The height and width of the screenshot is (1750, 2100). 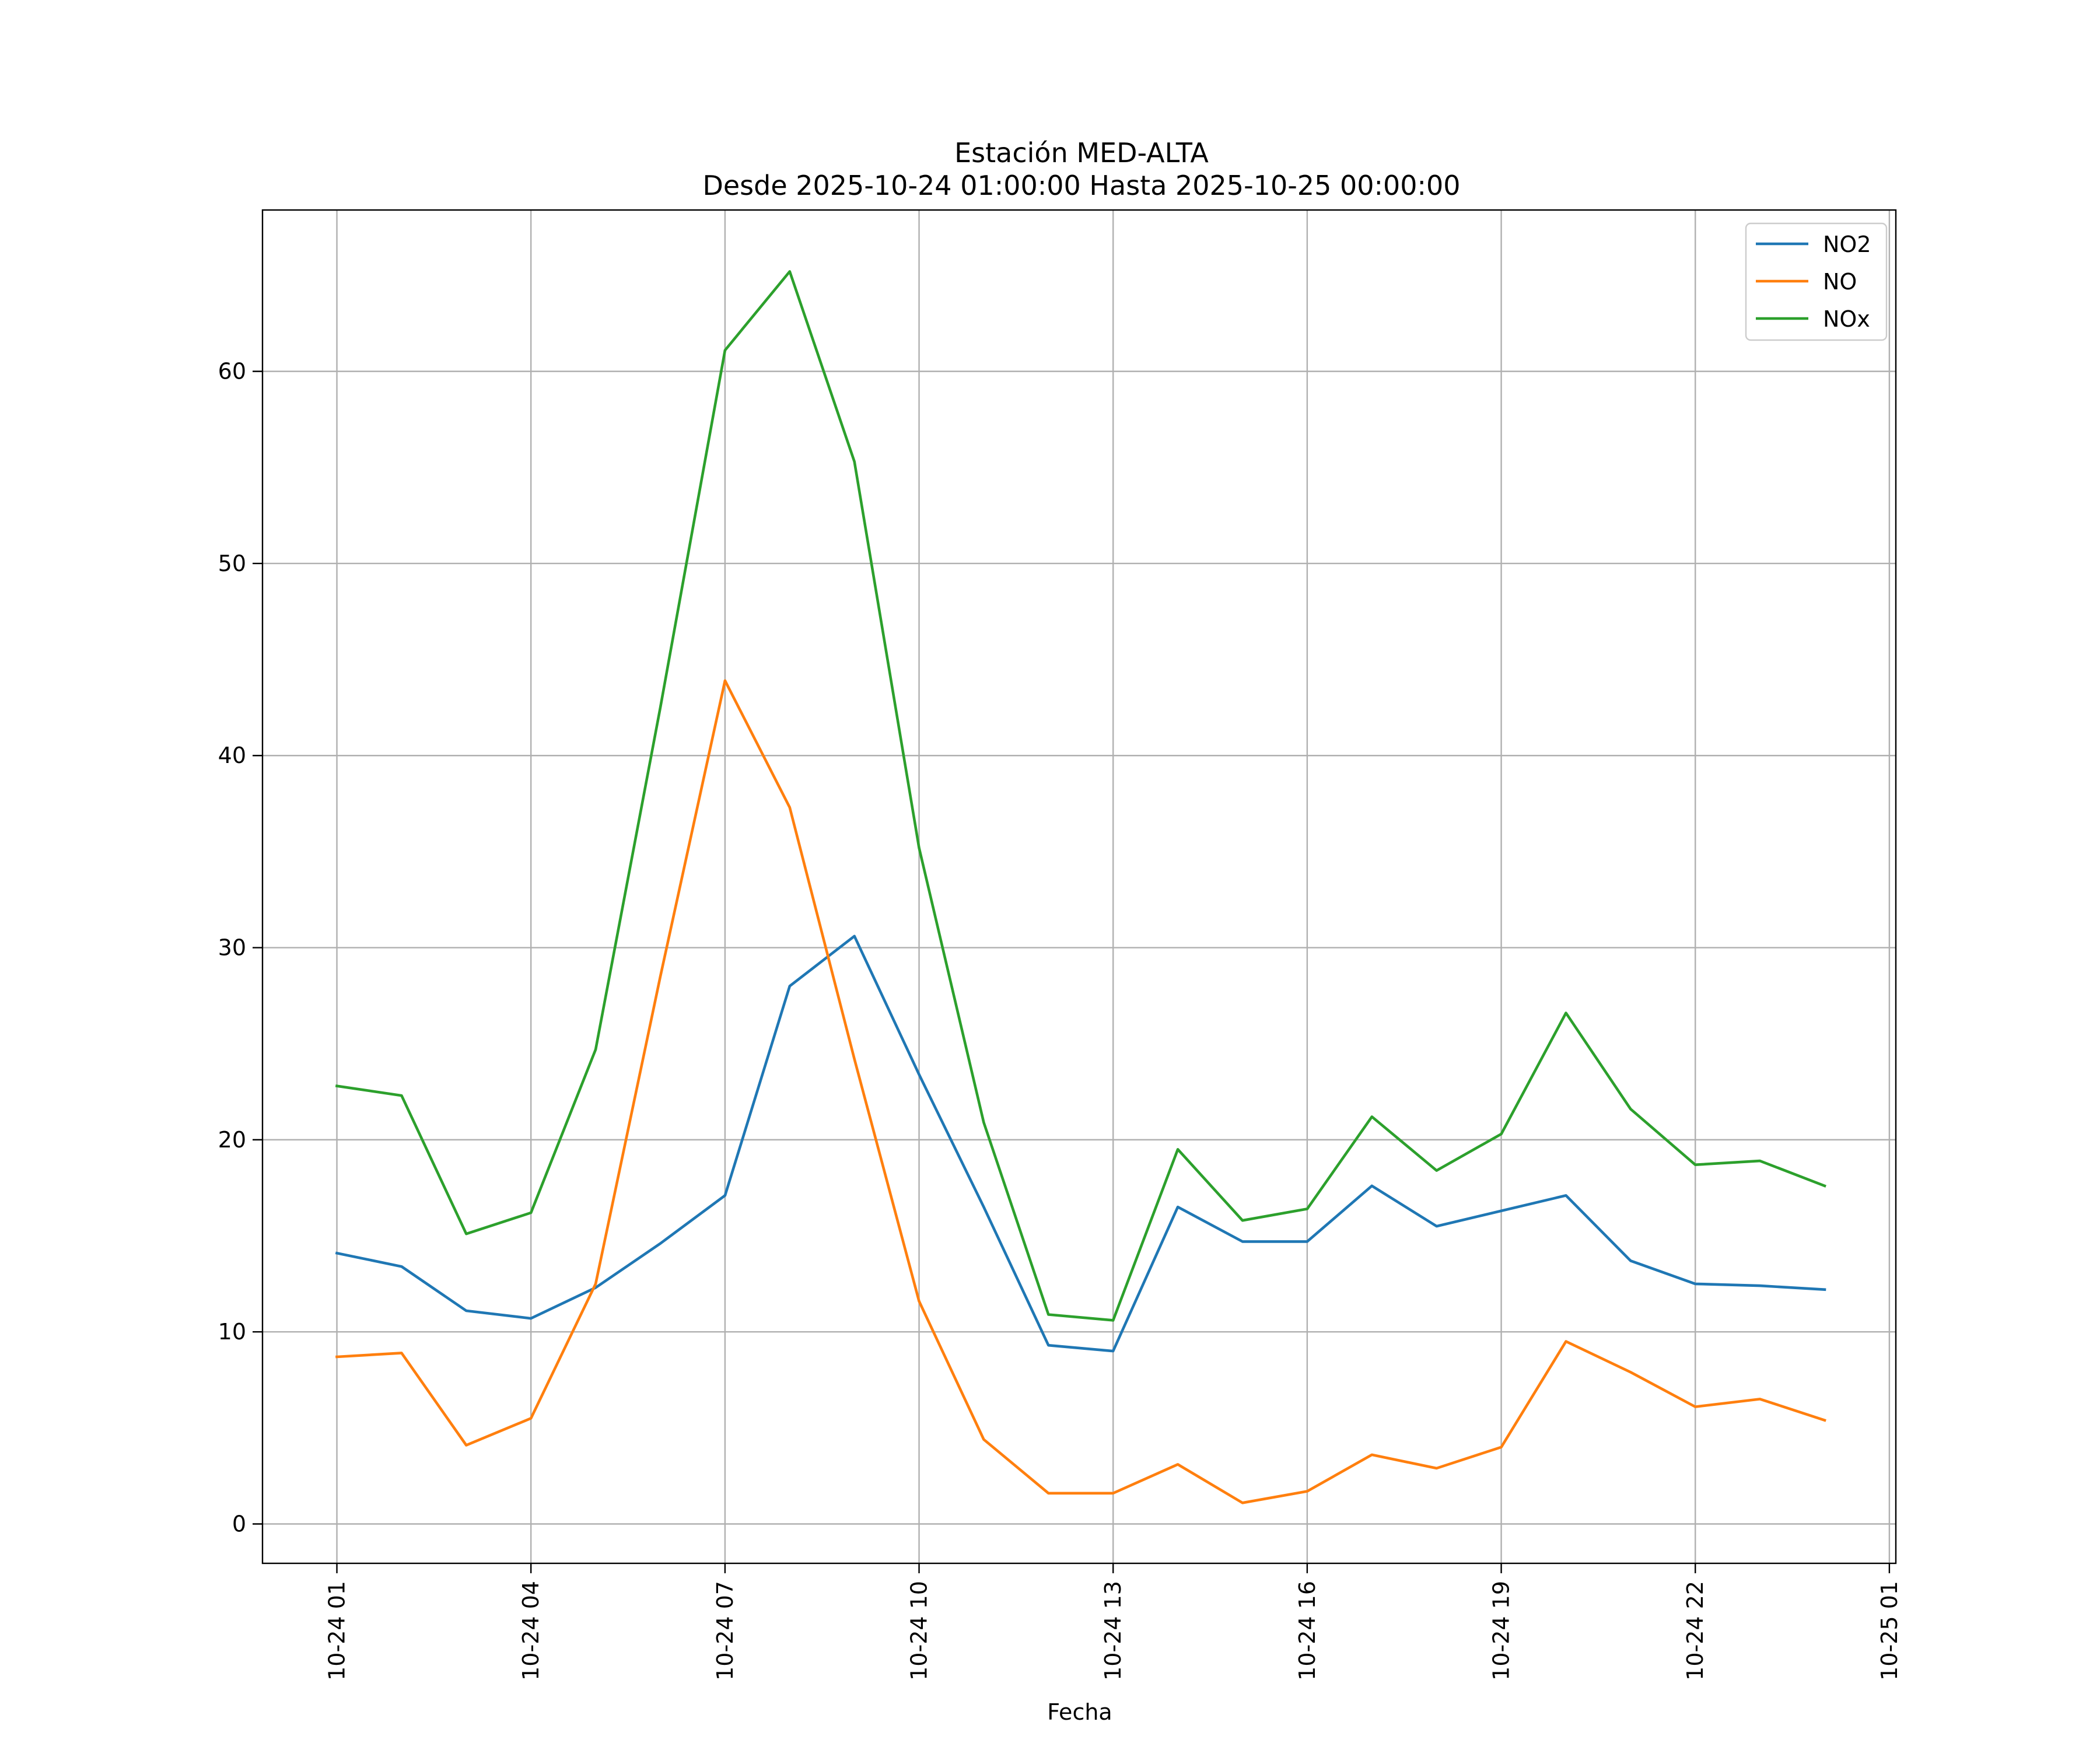 What do you see at coordinates (1079, 1712) in the screenshot?
I see `x-axis-label: Fecha` at bounding box center [1079, 1712].